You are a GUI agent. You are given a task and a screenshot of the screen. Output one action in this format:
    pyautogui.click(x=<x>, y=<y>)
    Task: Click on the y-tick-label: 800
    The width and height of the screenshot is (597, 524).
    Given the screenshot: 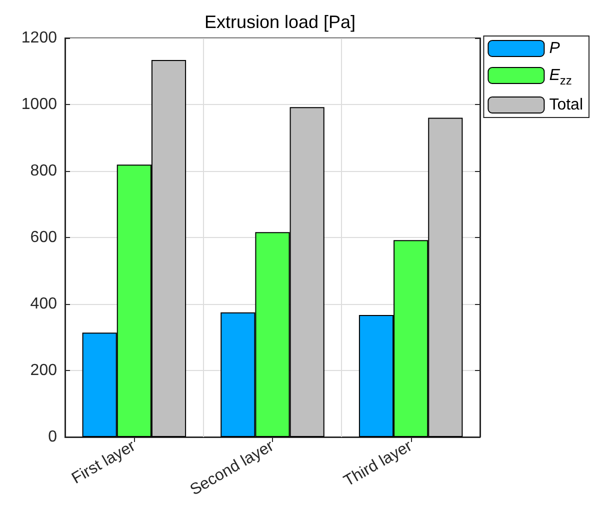 What is the action you would take?
    pyautogui.click(x=44, y=171)
    